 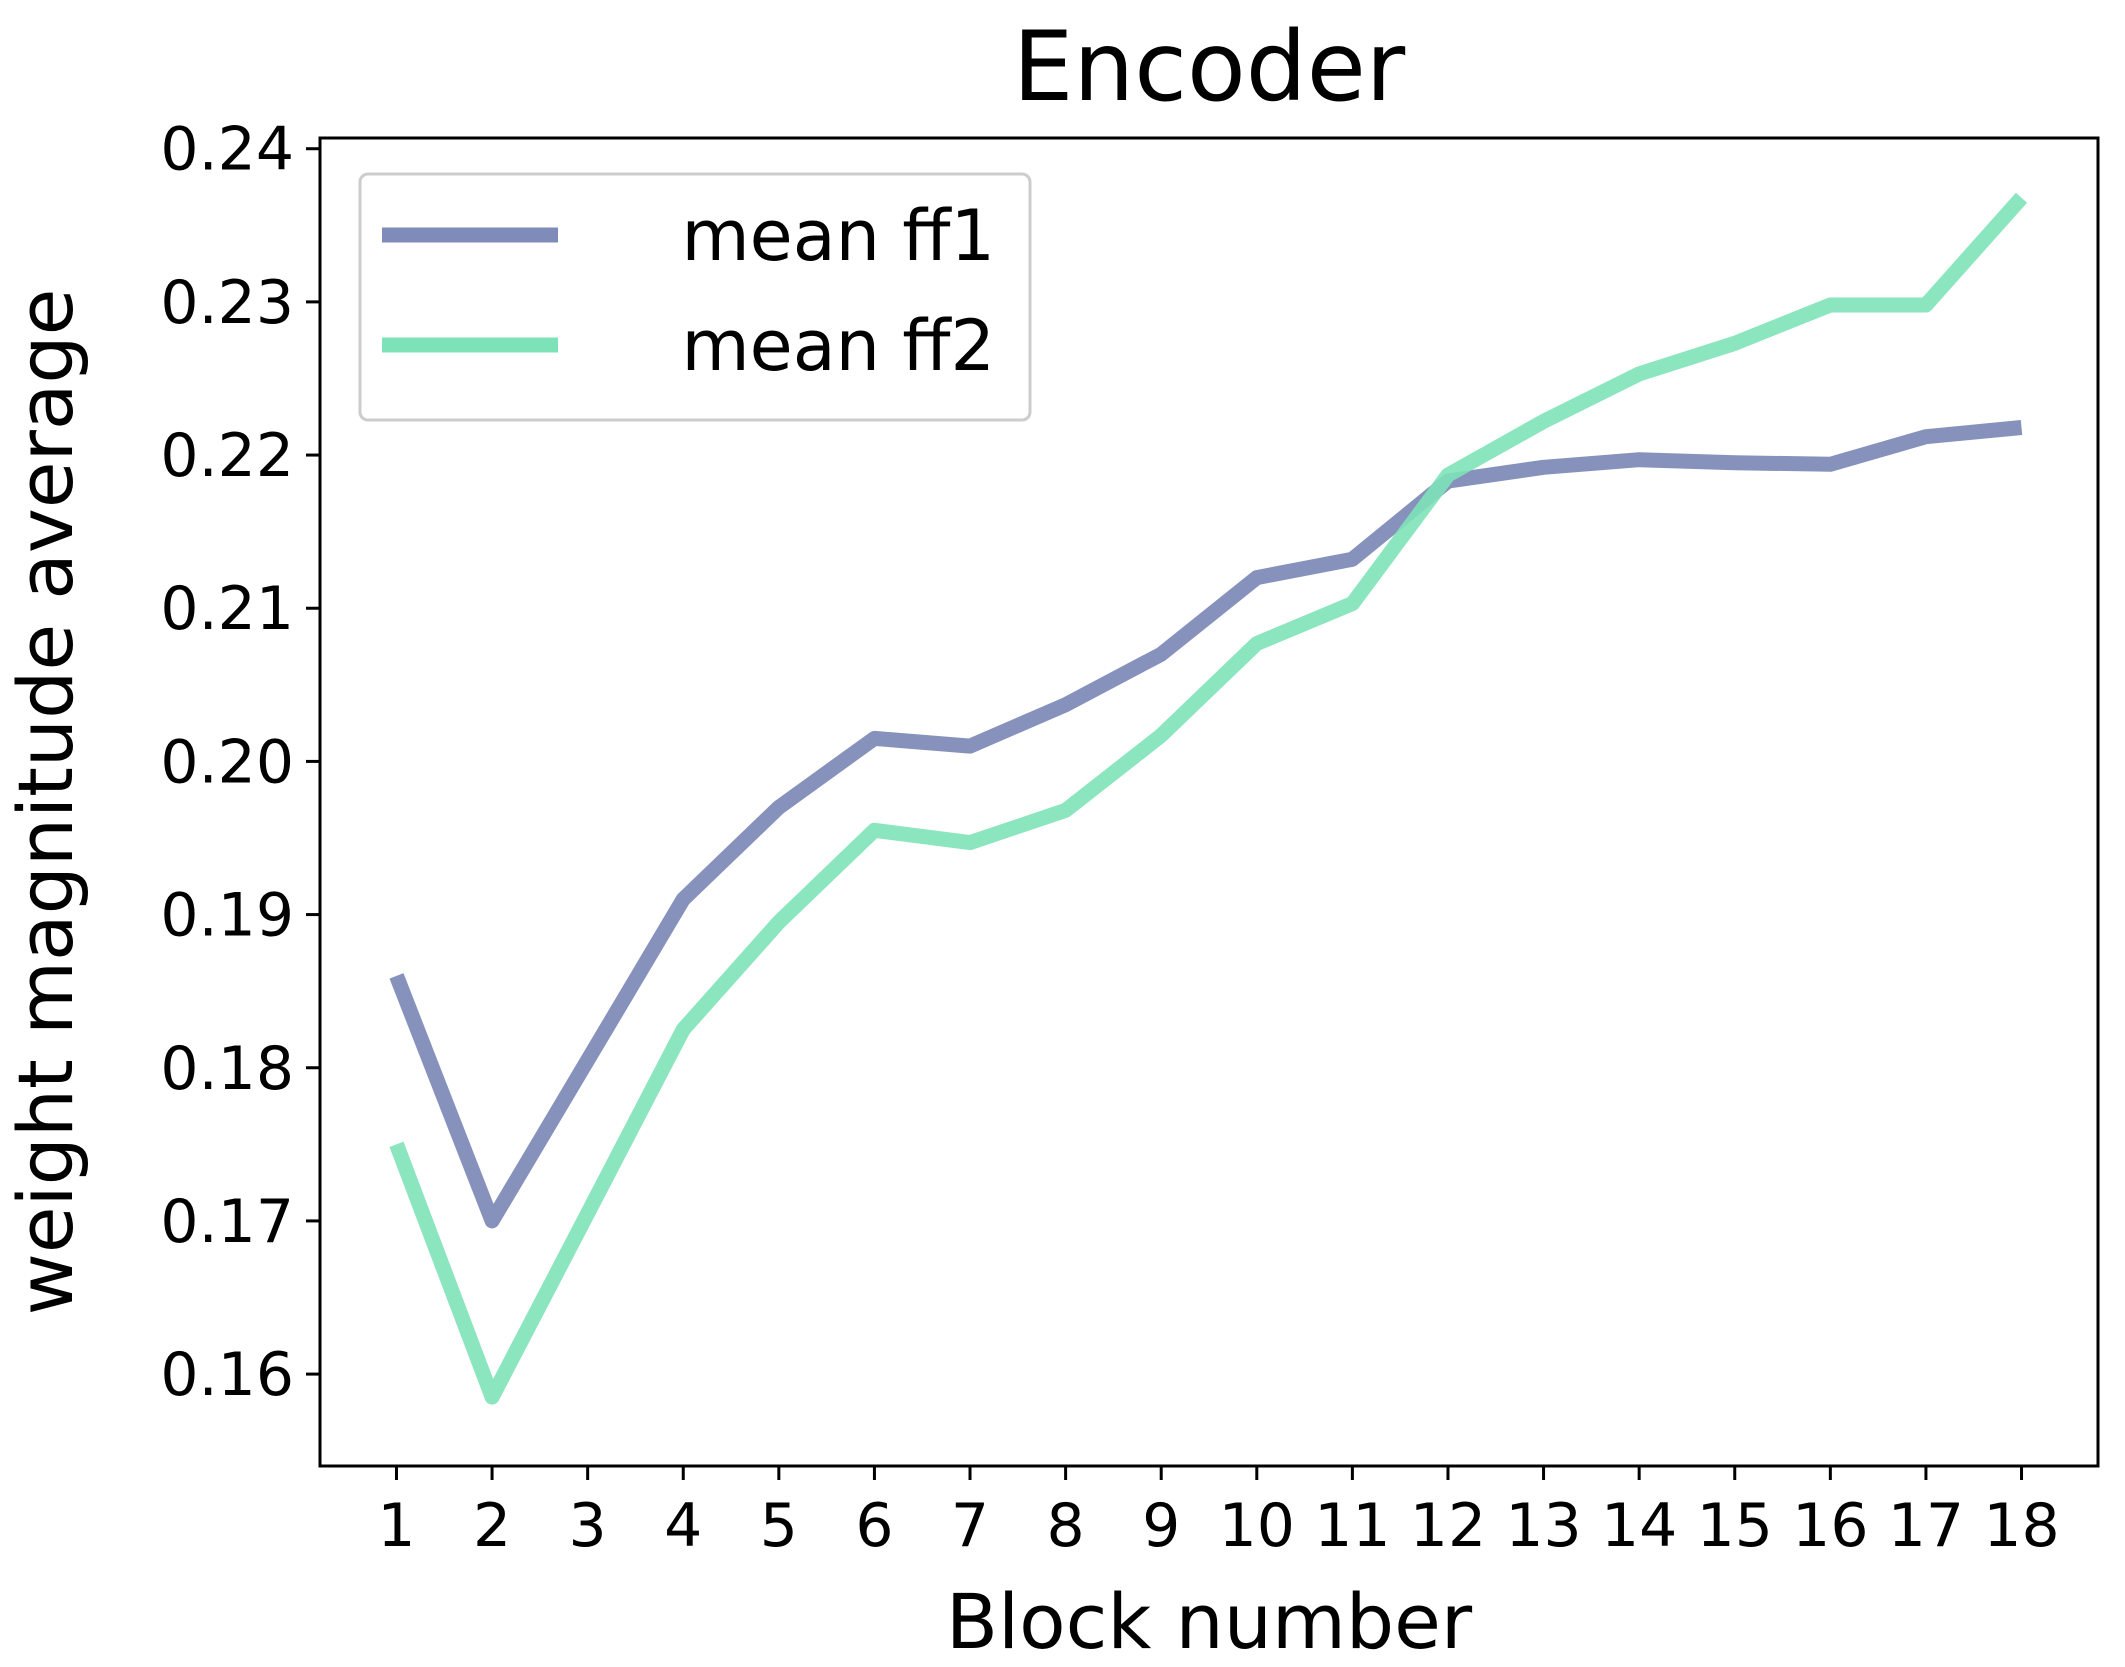 What do you see at coordinates (227, 1069) in the screenshot?
I see `y-tick-label: 0.18` at bounding box center [227, 1069].